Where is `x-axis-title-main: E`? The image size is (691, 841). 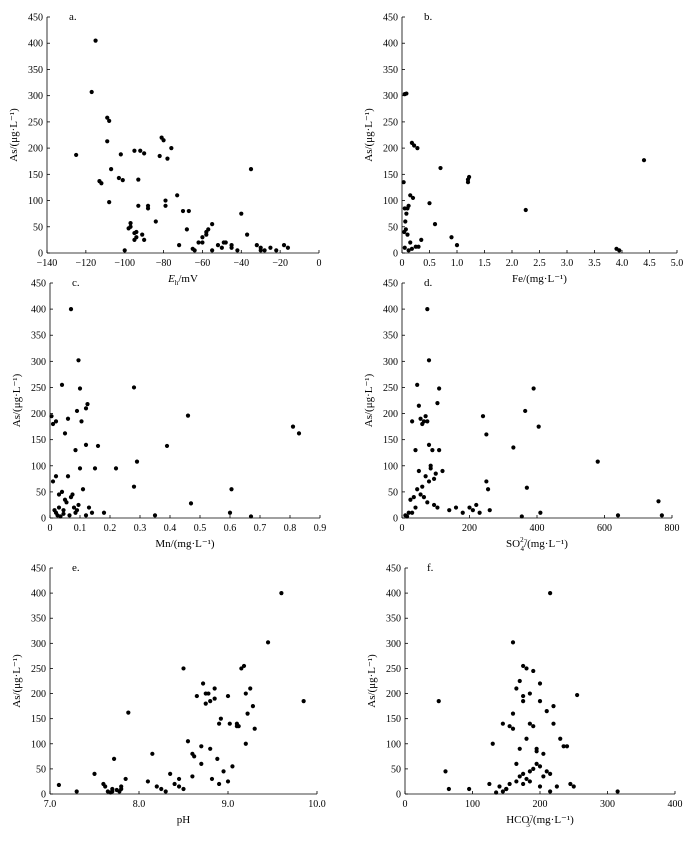 x-axis-title-main: E is located at coordinates (171, 279).